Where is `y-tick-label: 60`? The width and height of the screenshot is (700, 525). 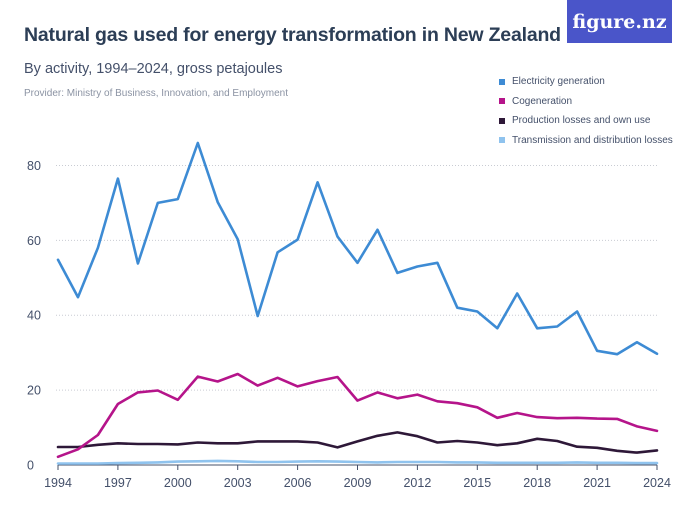
y-tick-label: 60 is located at coordinates (34, 241).